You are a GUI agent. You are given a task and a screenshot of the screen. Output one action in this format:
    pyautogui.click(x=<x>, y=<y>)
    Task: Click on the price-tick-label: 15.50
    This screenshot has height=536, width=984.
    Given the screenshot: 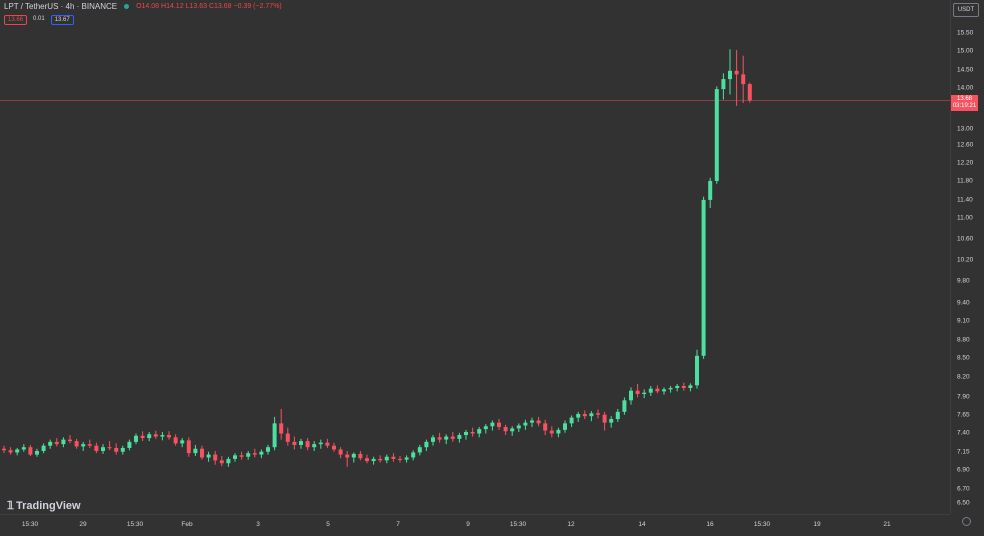 What is the action you would take?
    pyautogui.click(x=965, y=33)
    